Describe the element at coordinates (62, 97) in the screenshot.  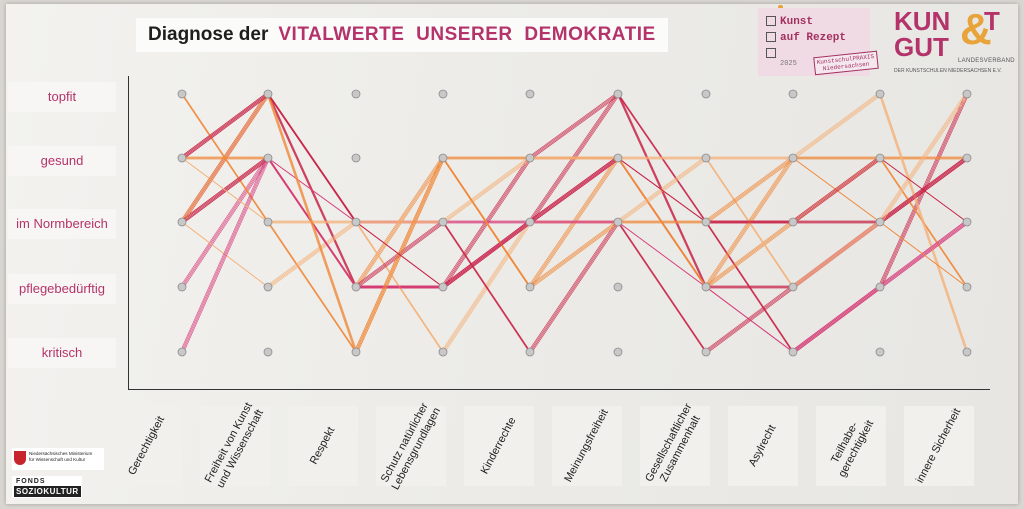
I see `y-label-topfit: topfit` at that location.